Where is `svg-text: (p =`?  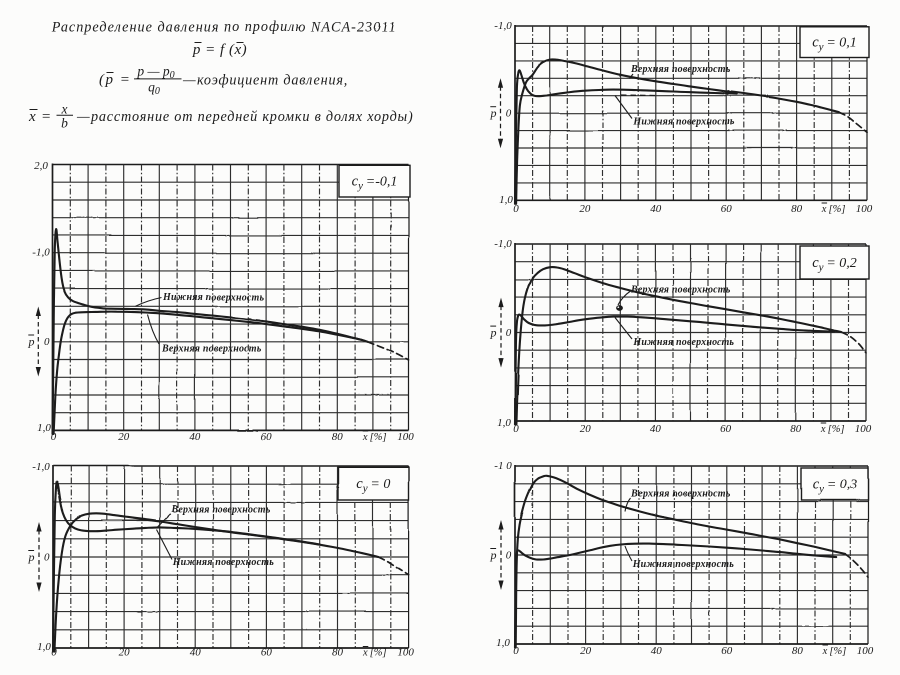
svg-text: (p = is located at coordinates (115, 80).